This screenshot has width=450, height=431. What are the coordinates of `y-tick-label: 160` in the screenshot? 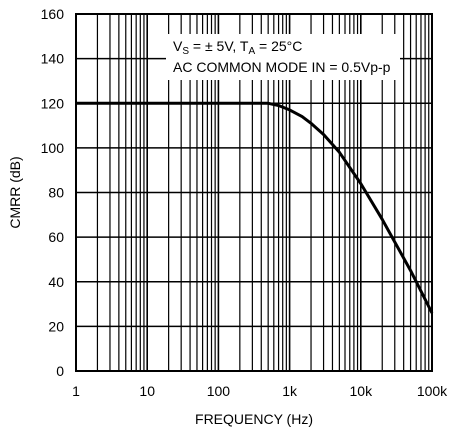 It's located at (53, 14).